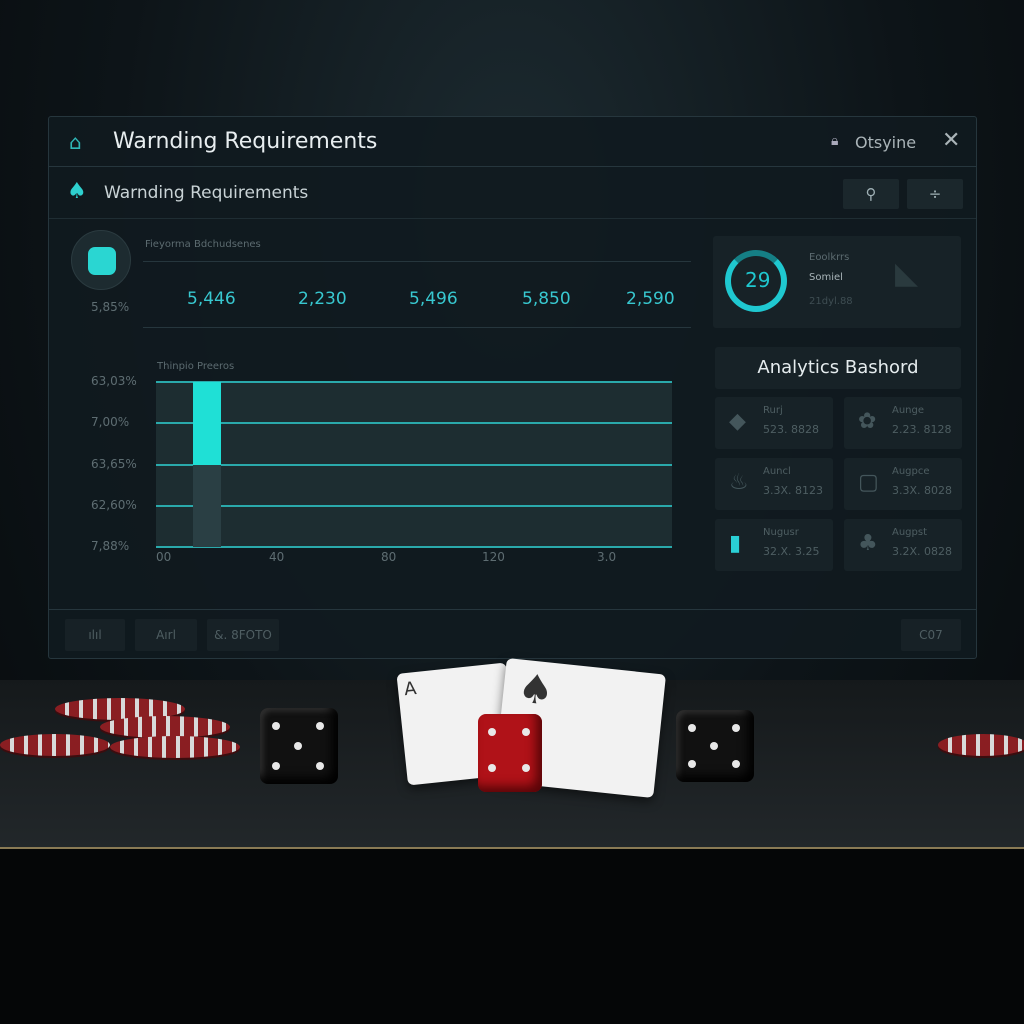 The image size is (1024, 1024). I want to click on kpi-value: 5,446, so click(211, 299).